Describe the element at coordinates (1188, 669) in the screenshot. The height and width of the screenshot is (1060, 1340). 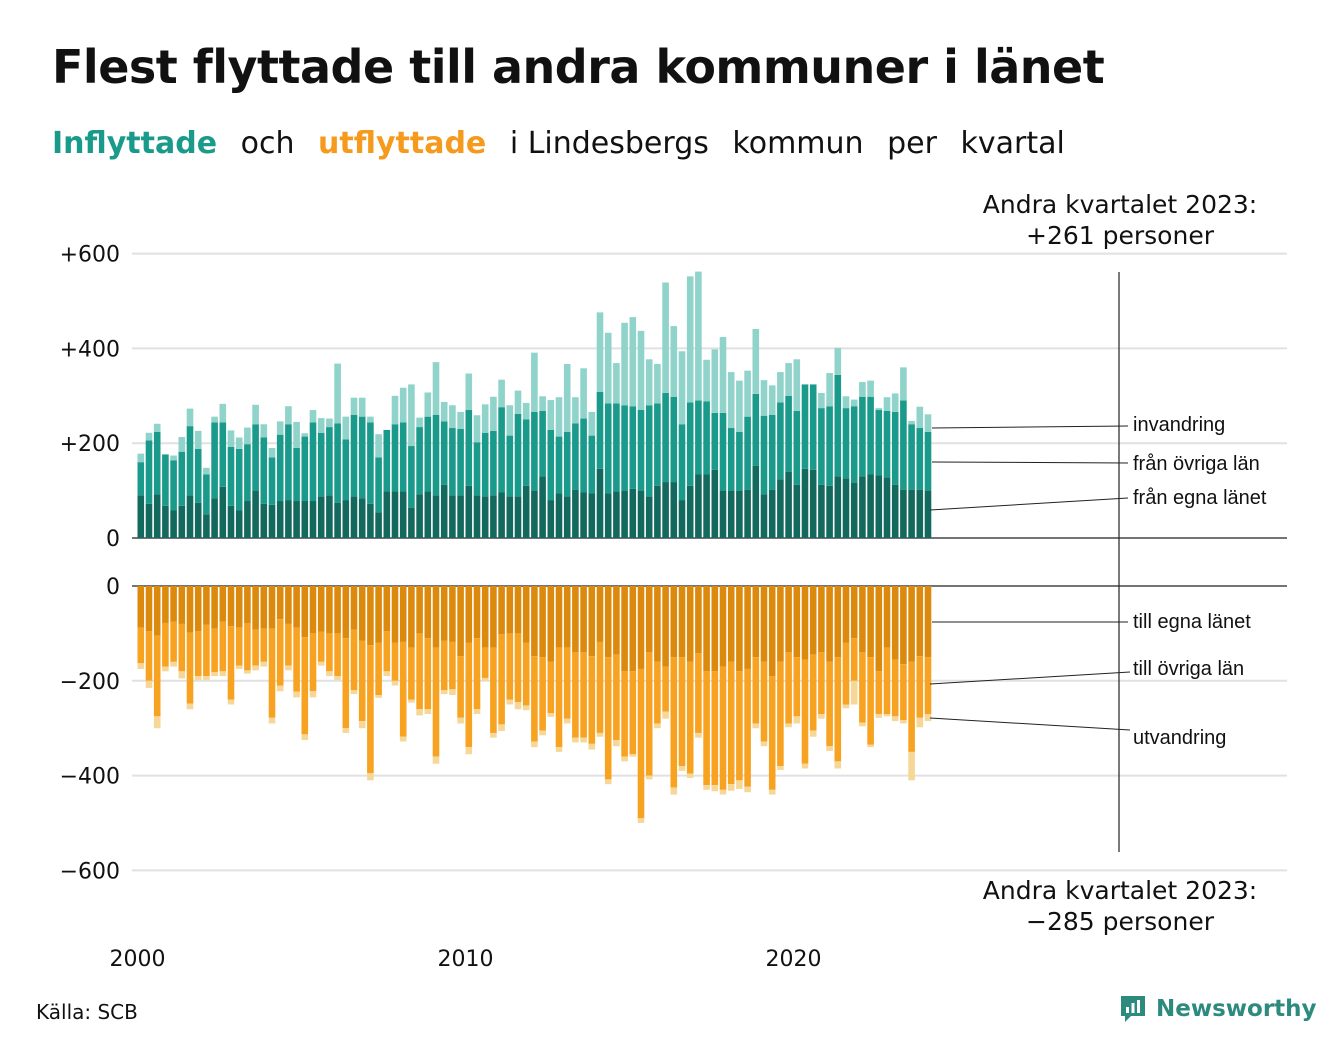
I see `legend-label-till-ovriga-lan: till övriga län` at that location.